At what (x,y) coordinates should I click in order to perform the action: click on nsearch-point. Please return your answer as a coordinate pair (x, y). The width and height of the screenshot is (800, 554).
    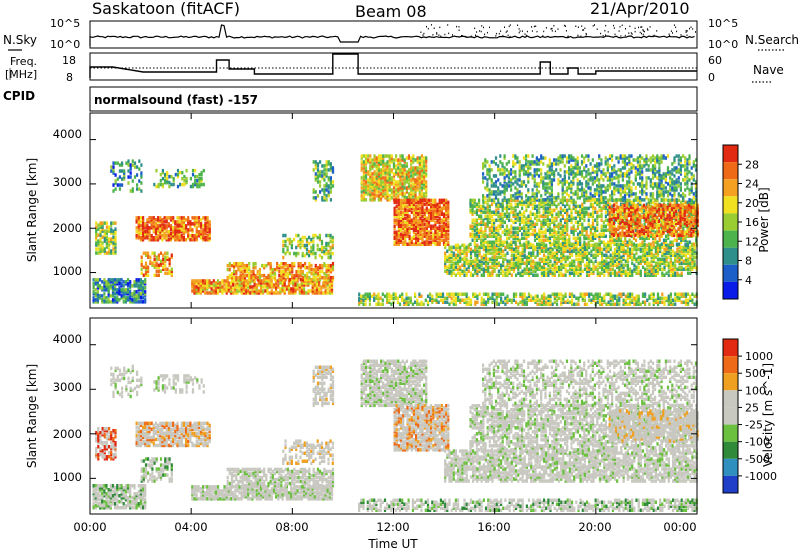
    Looking at the image, I should click on (466, 36).